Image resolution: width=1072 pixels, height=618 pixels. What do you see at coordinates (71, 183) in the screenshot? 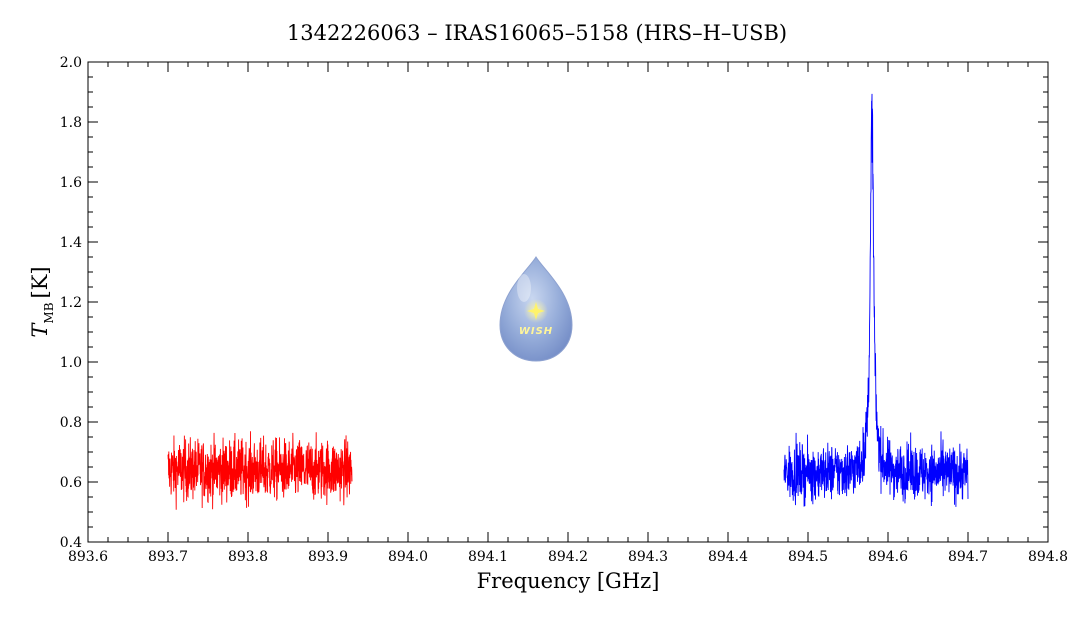
I see `y-tick-label: 1.6` at bounding box center [71, 183].